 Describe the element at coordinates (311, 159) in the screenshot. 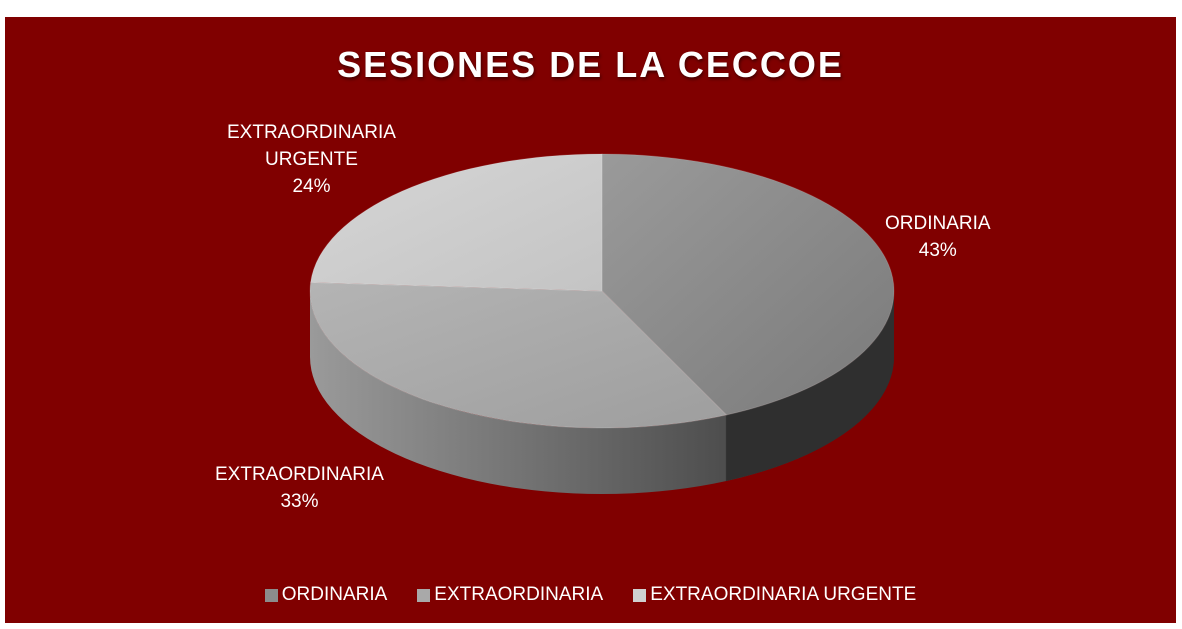

I see `data-label-extraordinaria-urgente: EXTRAORDINARIA URGENTE 24%` at that location.